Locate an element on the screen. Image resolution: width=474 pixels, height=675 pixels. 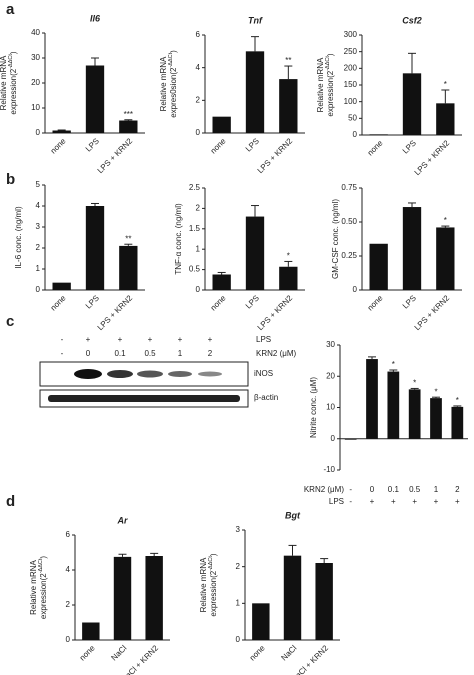
chart-title: Il6 is located at coordinates (95, 18).